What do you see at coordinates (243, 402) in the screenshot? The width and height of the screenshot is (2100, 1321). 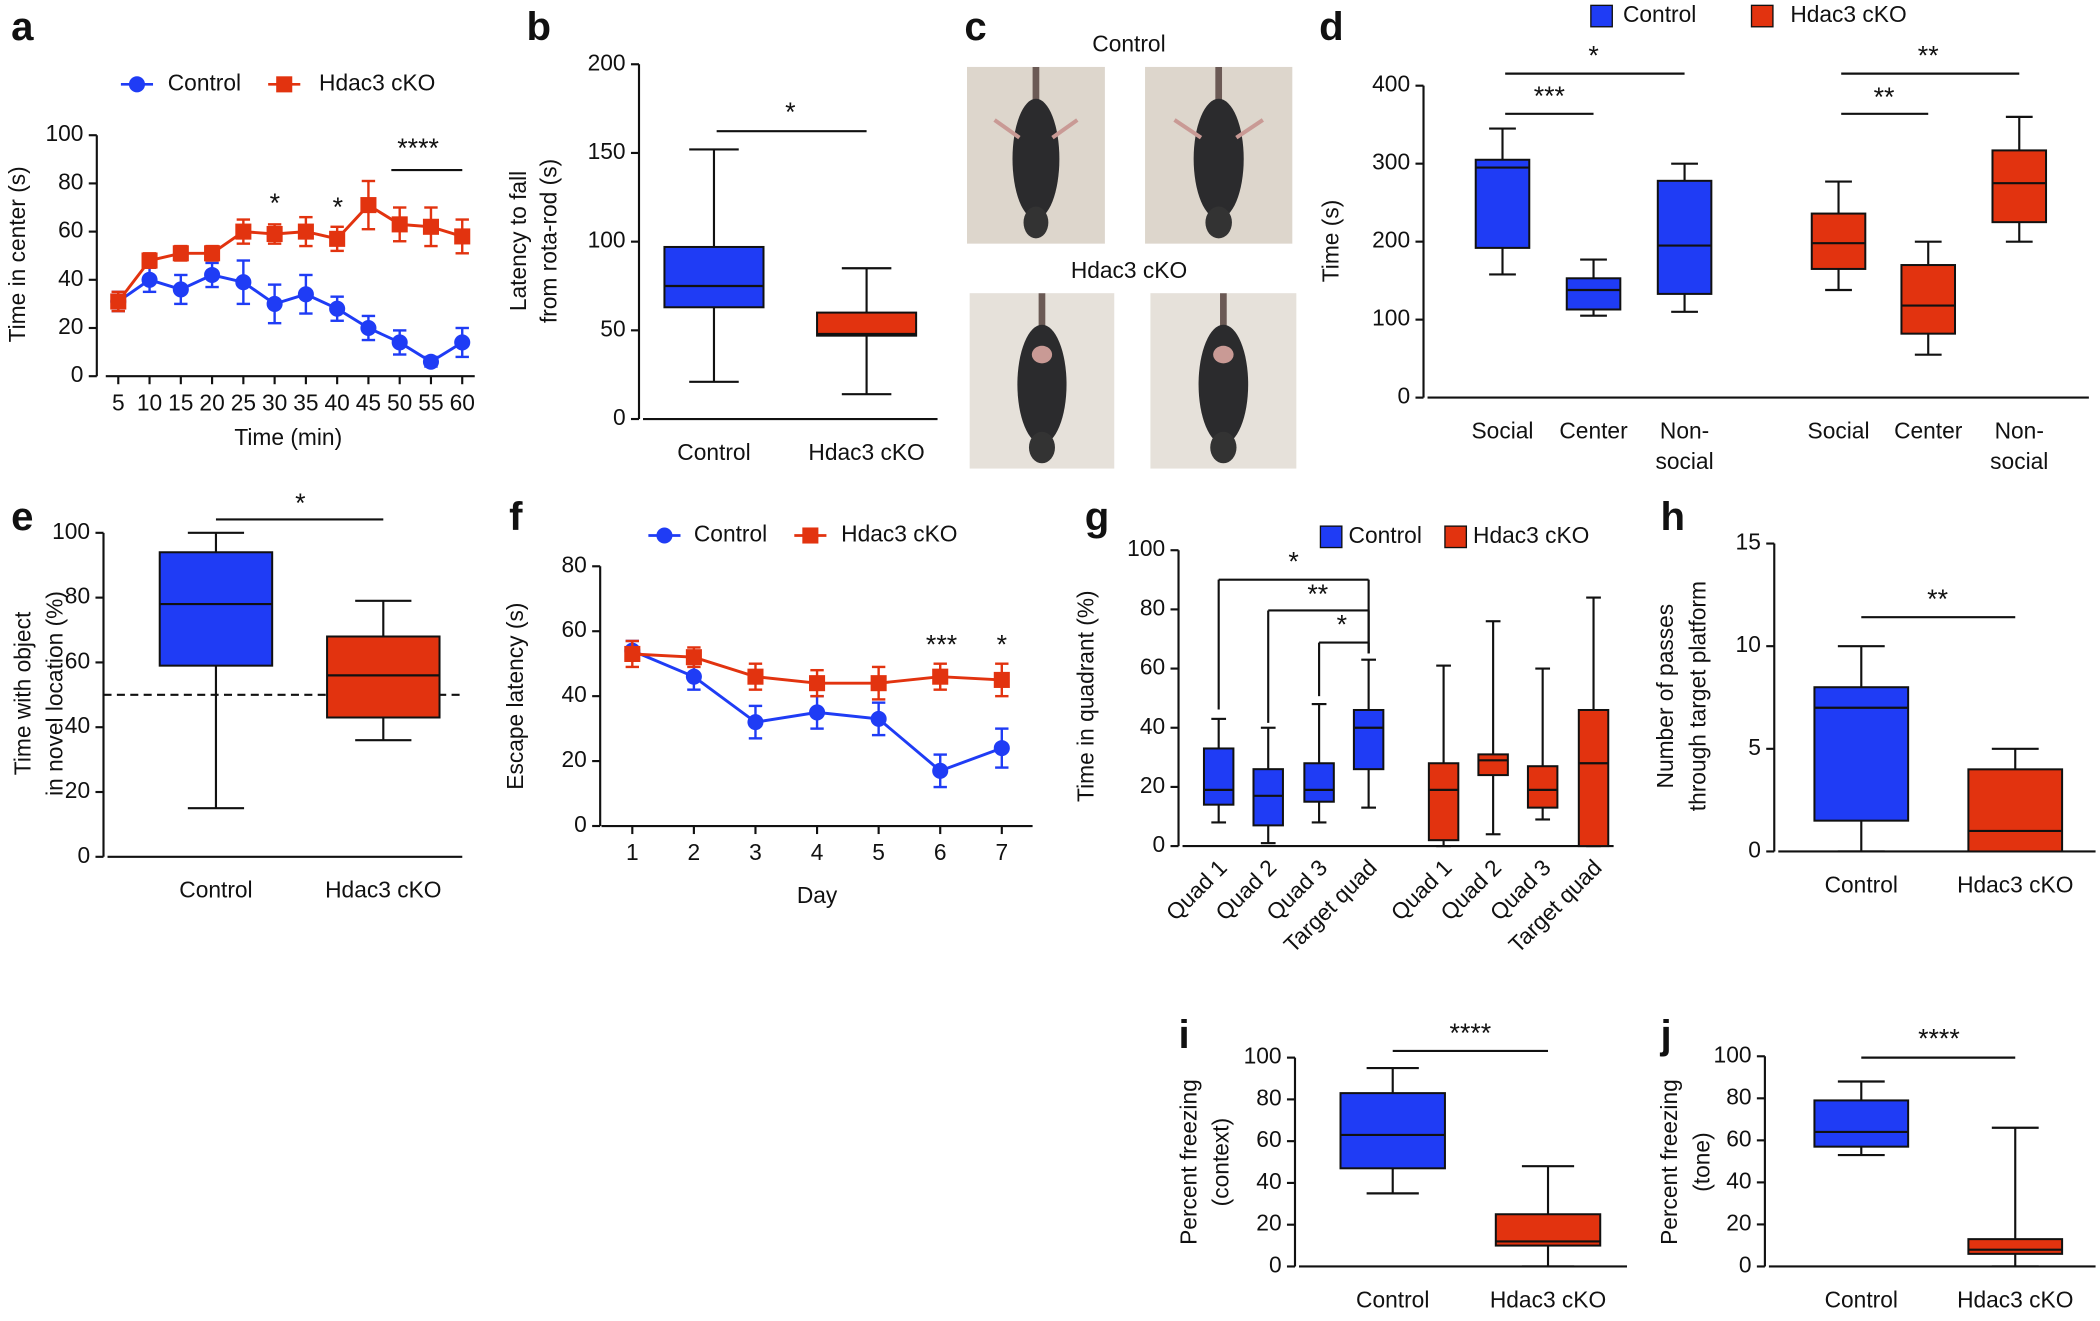 I see `x-tick-label: 25` at bounding box center [243, 402].